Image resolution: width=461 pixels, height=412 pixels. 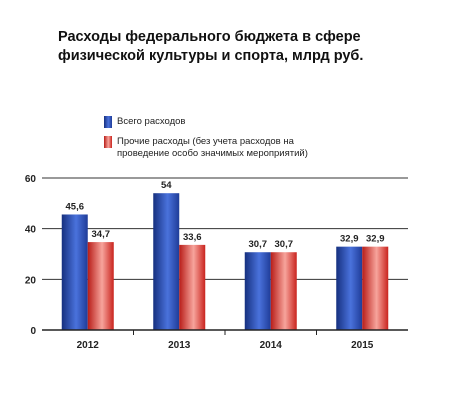 What do you see at coordinates (151, 121) in the screenshot?
I see `legend-label-total: Всего расходов` at bounding box center [151, 121].